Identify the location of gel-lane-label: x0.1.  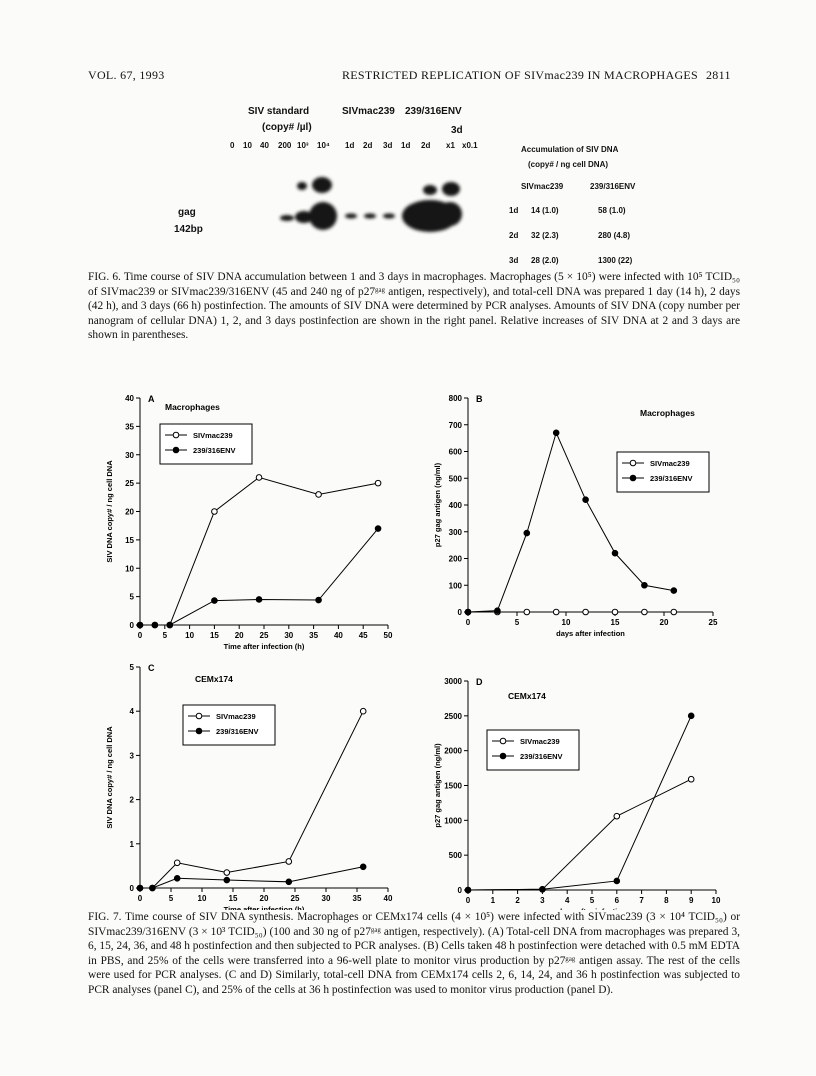
(470, 145).